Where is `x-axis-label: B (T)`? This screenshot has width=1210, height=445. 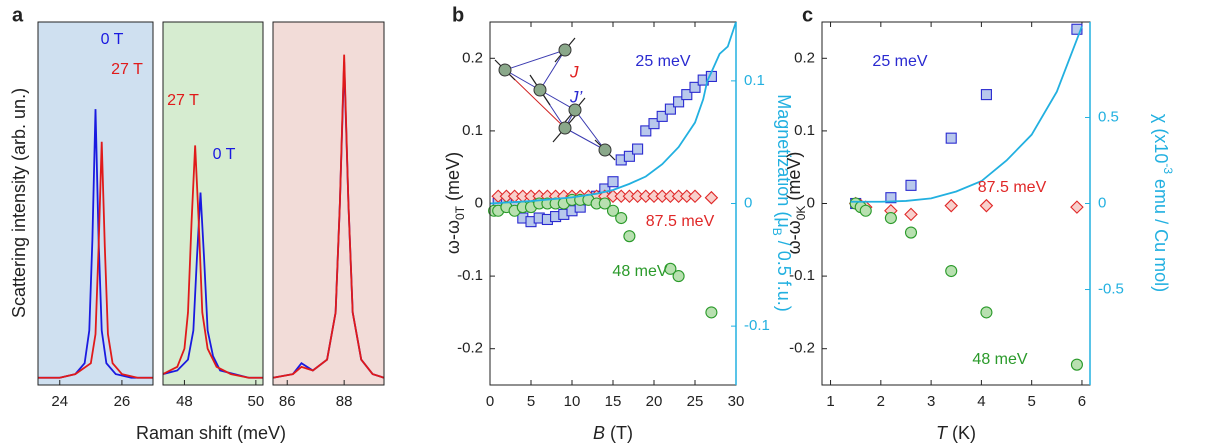 x-axis-label: B (T) is located at coordinates (613, 433).